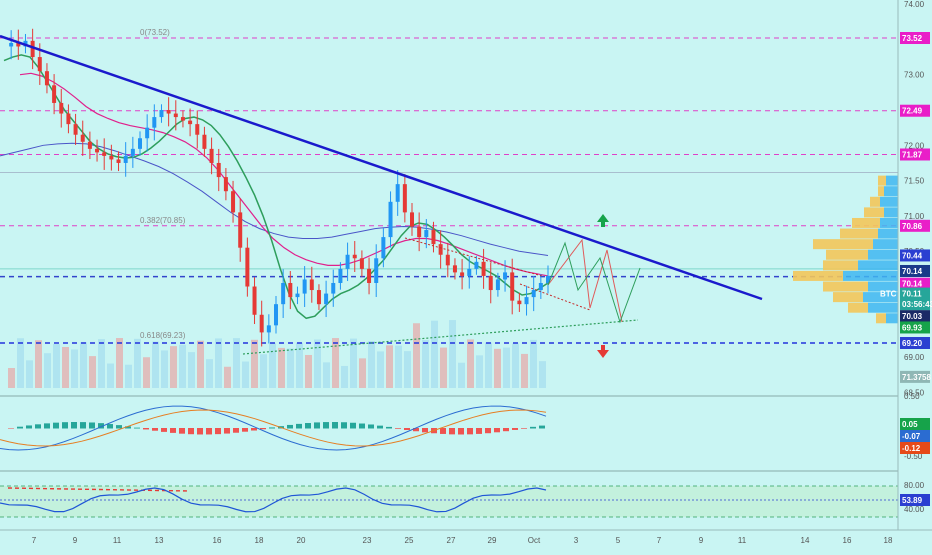 The height and width of the screenshot is (555, 932). What do you see at coordinates (449, 501) in the screenshot?
I see `rsi-pane` at bounding box center [449, 501].